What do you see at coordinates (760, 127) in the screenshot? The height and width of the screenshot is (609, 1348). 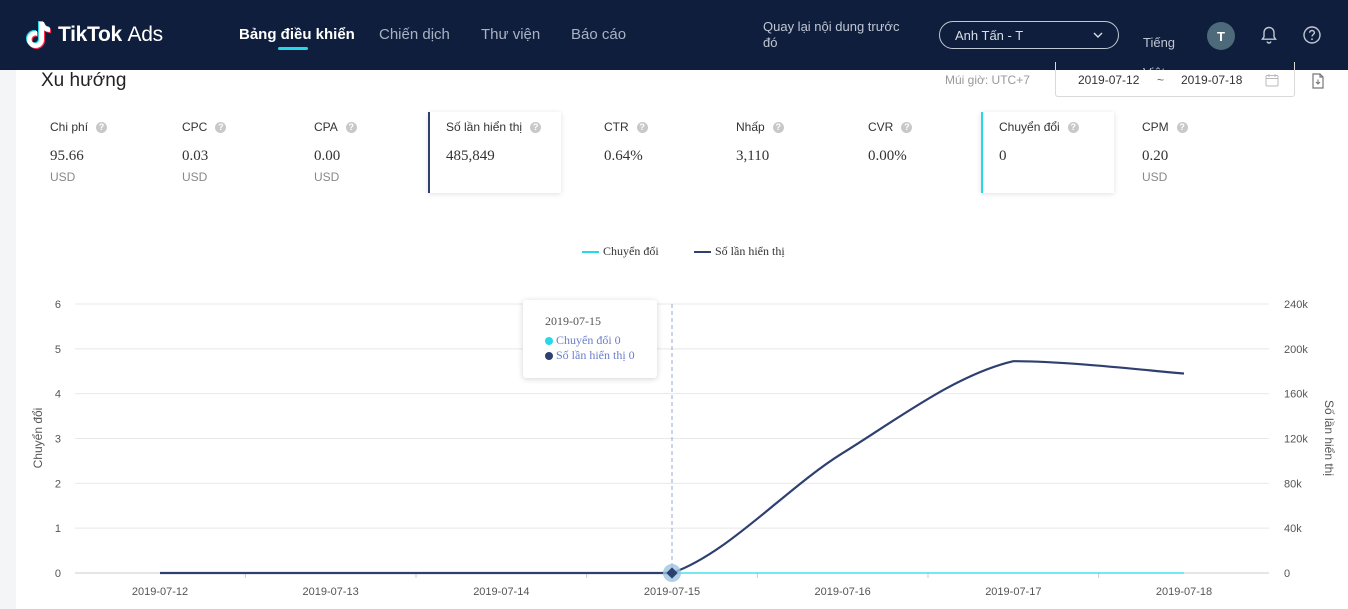 I see `metric-label: Nhấp?` at bounding box center [760, 127].